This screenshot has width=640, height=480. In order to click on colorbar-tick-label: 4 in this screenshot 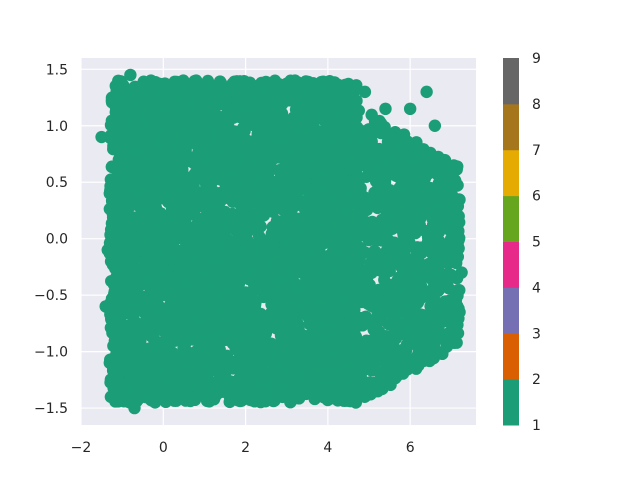, I will do `click(536, 288)`.